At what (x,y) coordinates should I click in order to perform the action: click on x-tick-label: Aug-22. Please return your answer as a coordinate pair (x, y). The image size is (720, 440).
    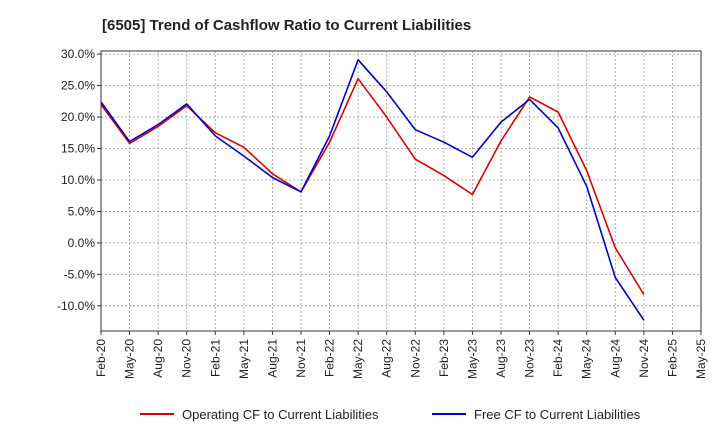
    Looking at the image, I should click on (387, 358).